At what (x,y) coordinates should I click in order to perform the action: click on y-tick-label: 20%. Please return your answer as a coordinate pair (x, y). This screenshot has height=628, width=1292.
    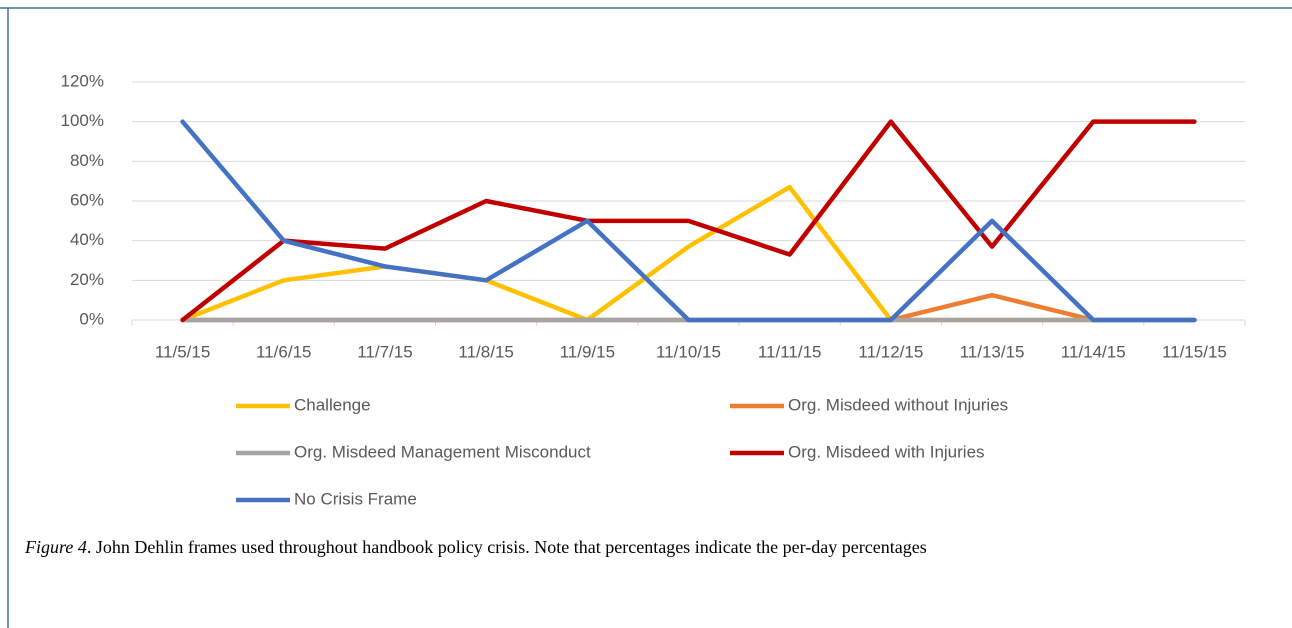
    Looking at the image, I should click on (87, 279).